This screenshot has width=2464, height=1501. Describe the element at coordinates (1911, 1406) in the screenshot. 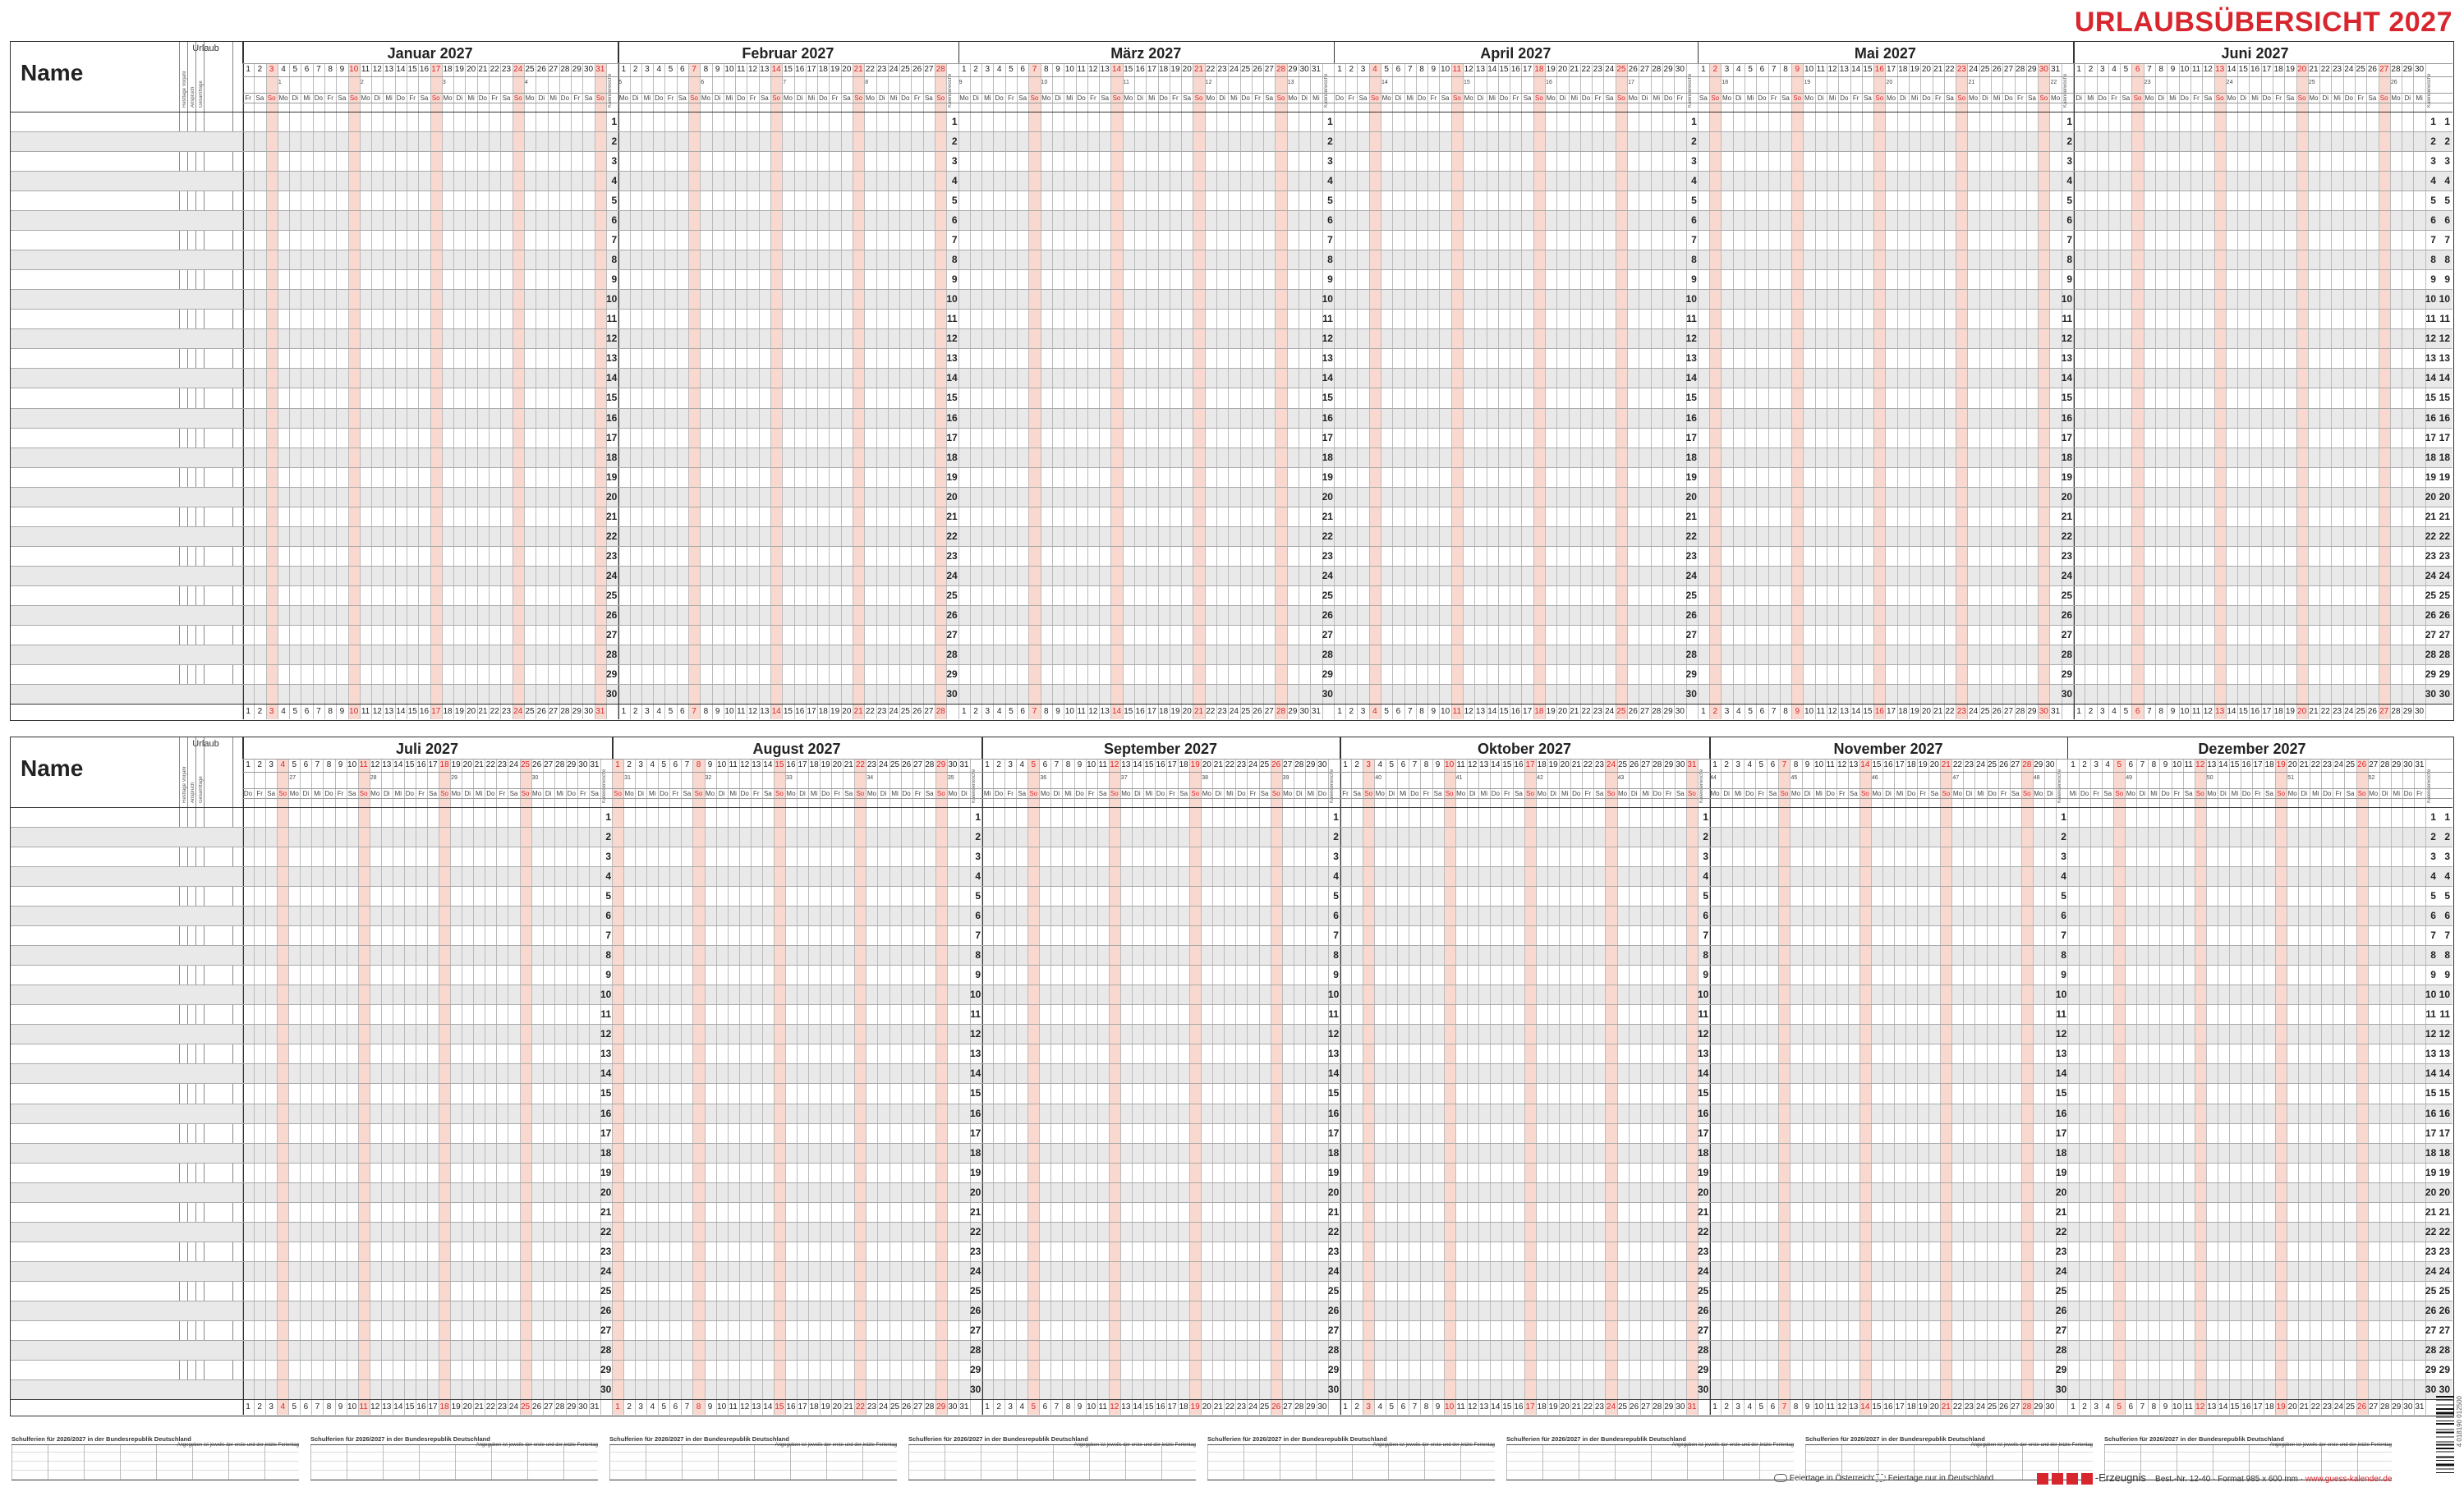

I see `day-number-bottom: 18` at that location.